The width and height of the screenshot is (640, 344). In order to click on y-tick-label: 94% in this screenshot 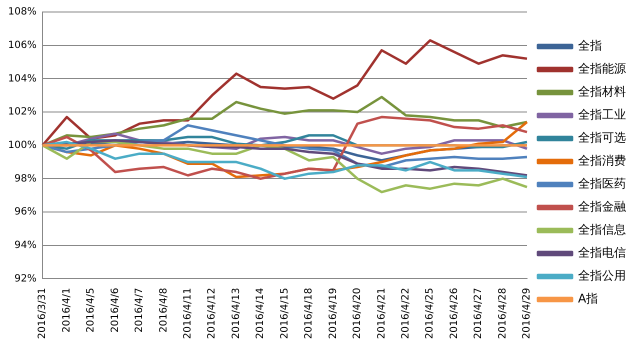, I will do `click(25, 245)`.